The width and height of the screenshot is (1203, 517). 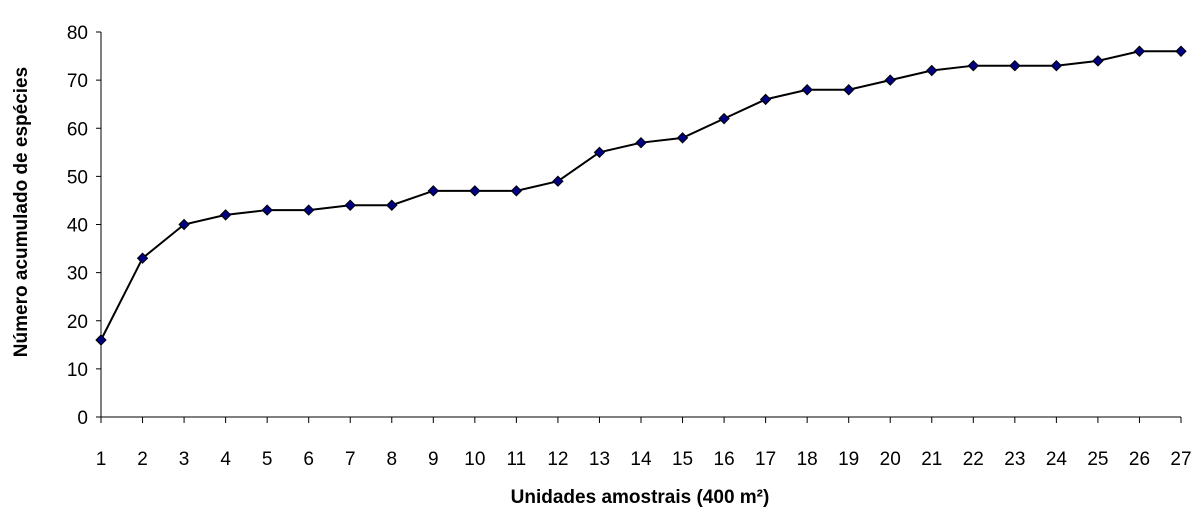 I want to click on x-tick-label: 11, so click(x=517, y=459).